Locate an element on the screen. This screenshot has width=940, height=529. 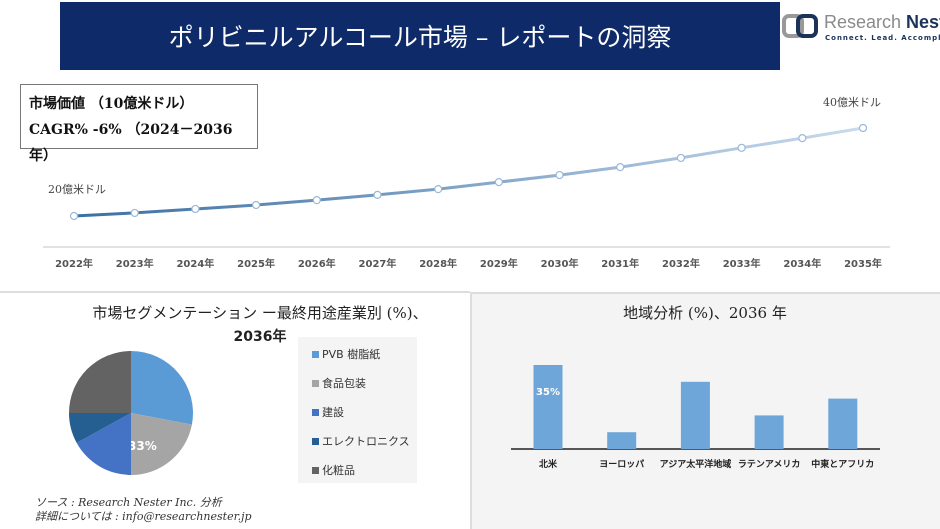
market-value-box: 市場価値 （10億米ドル） CAGR% -6% （2024－2036年） is located at coordinates (139, 124).